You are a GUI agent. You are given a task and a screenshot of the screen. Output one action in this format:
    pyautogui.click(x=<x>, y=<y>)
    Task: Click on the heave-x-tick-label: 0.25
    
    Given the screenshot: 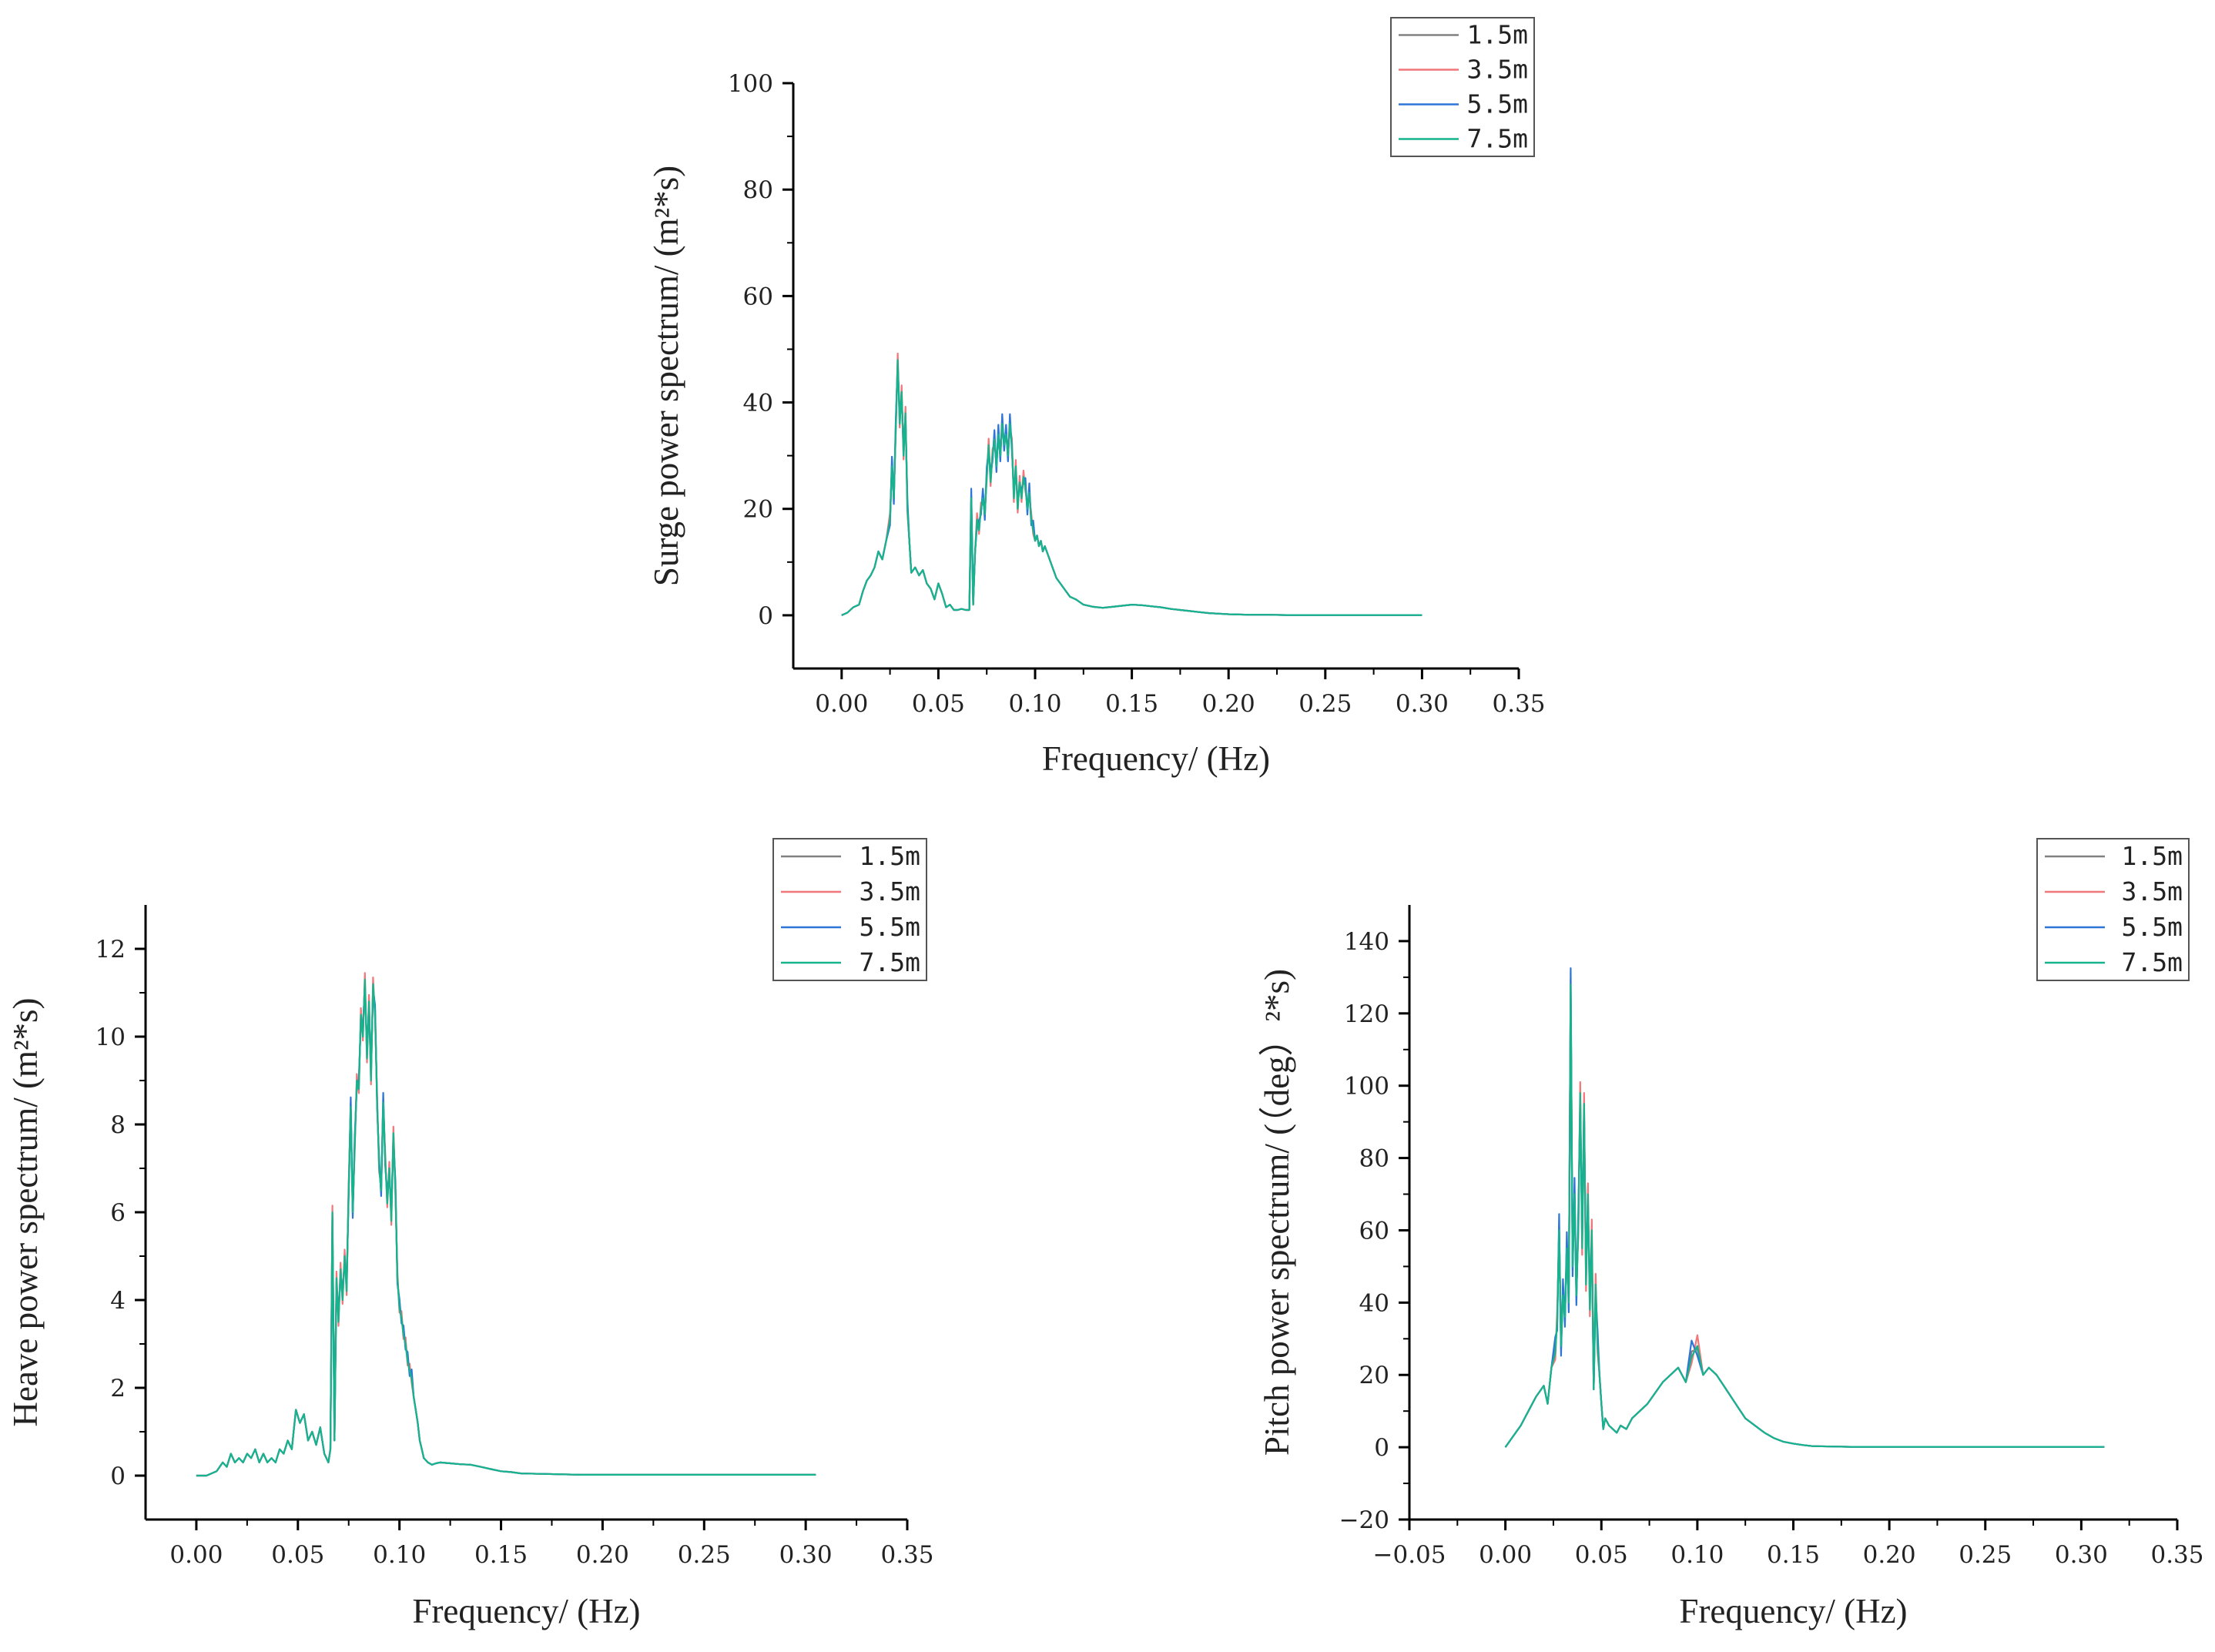 What is the action you would take?
    pyautogui.click(x=704, y=1555)
    